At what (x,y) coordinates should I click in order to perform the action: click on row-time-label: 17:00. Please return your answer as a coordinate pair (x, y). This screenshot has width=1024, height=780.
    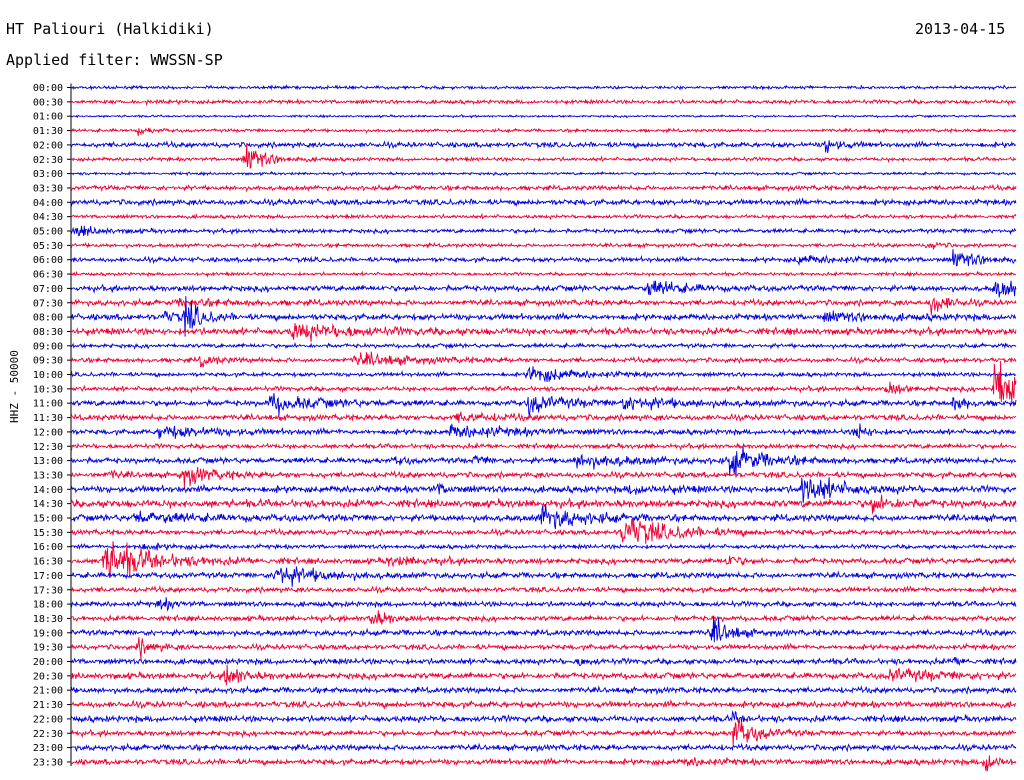
    Looking at the image, I should click on (48, 576).